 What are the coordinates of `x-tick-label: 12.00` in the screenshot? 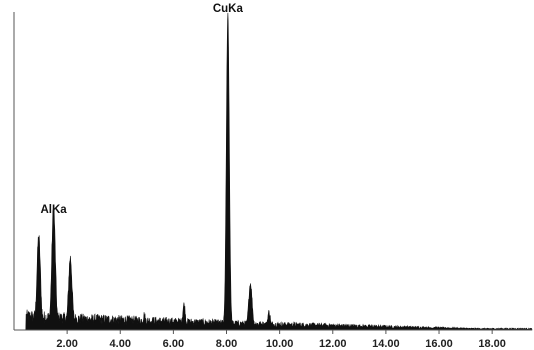 It's located at (333, 344).